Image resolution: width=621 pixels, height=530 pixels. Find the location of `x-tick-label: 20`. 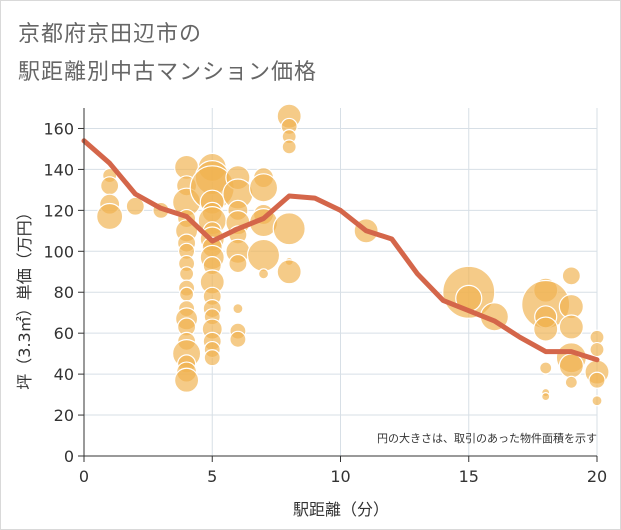

x-tick-label: 20 is located at coordinates (597, 476).